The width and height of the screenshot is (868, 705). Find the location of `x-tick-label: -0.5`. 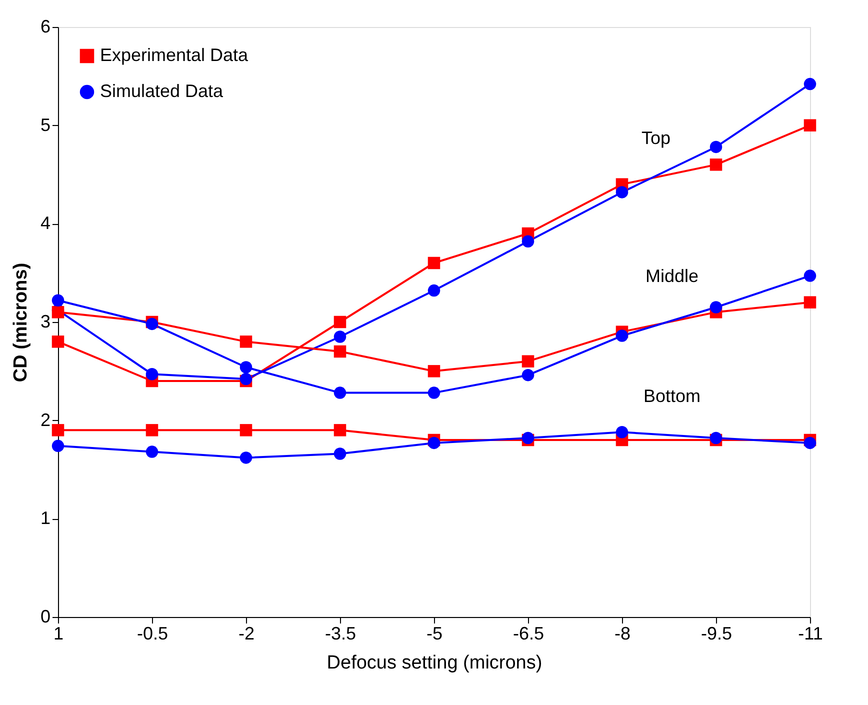

x-tick-label: -0.5 is located at coordinates (152, 634).